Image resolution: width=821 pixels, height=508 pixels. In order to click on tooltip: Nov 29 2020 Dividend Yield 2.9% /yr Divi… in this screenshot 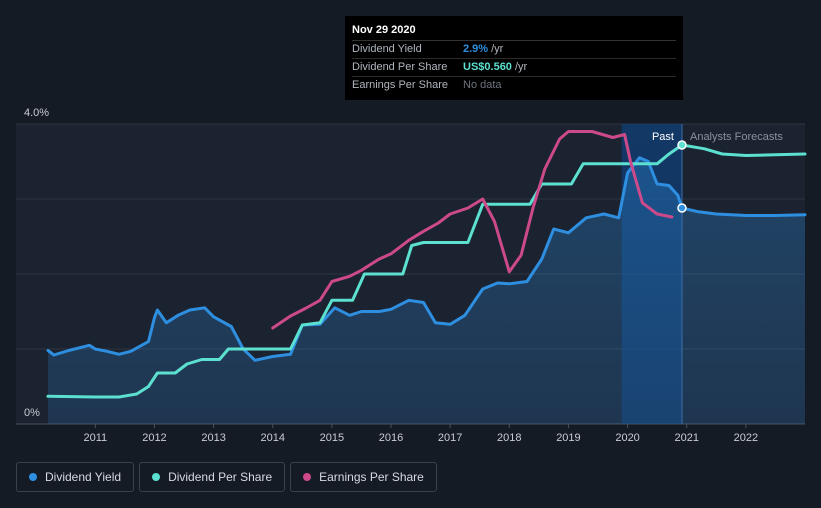, I will do `click(514, 58)`.